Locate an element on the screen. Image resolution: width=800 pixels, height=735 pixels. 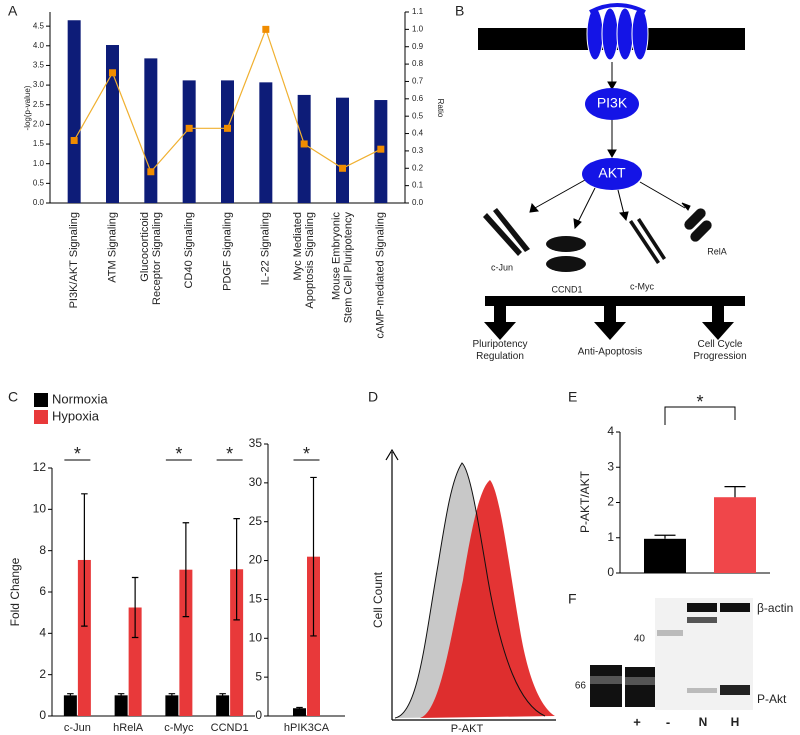
x-tick-label: PI3K/AKT Signaling is located at coordinates (74, 260).